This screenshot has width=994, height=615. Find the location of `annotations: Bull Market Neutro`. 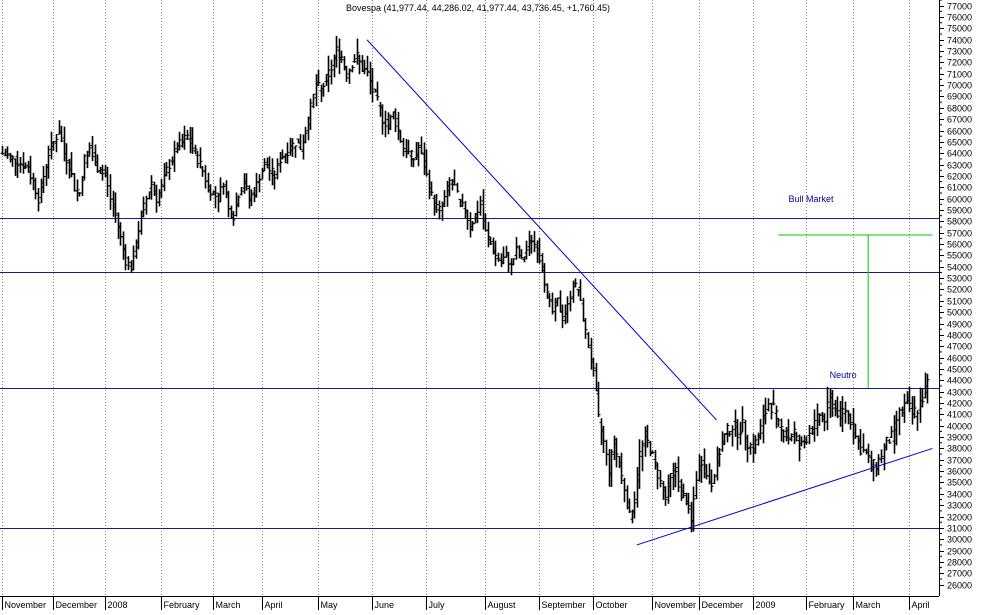

annotations: Bull Market Neutro is located at coordinates (822, 287).